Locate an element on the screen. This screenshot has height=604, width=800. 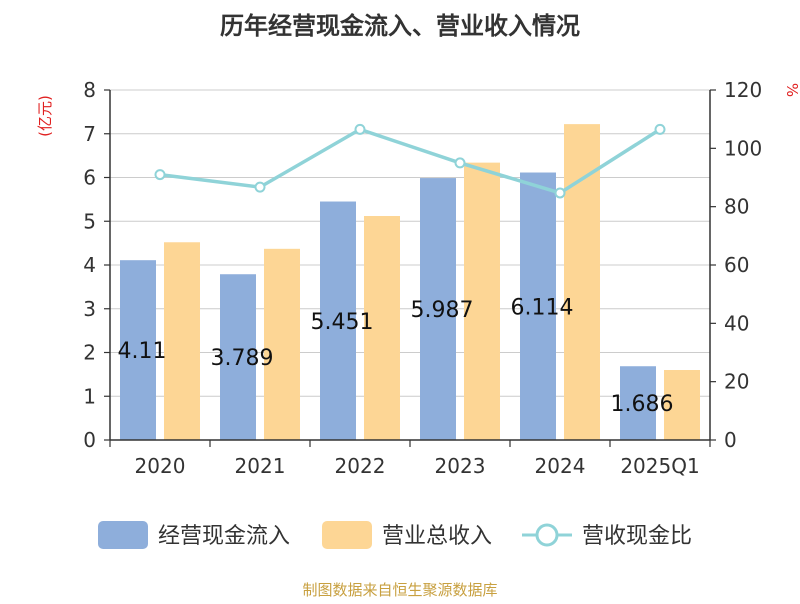
right-axis-unit-label: % is located at coordinates (791, 90).